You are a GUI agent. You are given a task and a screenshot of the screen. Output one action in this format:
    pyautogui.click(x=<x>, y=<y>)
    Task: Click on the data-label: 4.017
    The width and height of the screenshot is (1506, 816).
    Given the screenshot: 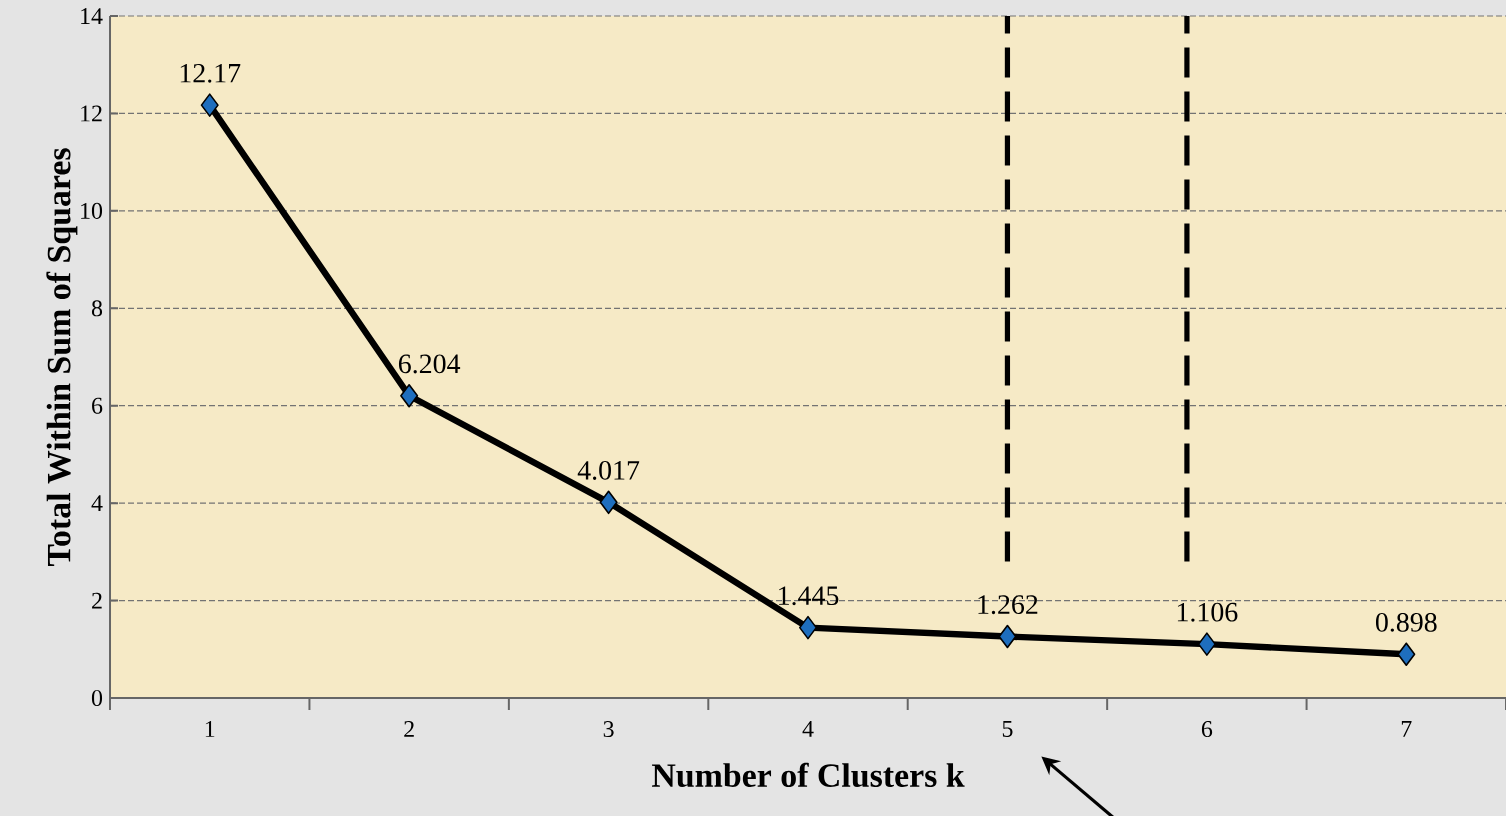 What is the action you would take?
    pyautogui.click(x=608, y=470)
    